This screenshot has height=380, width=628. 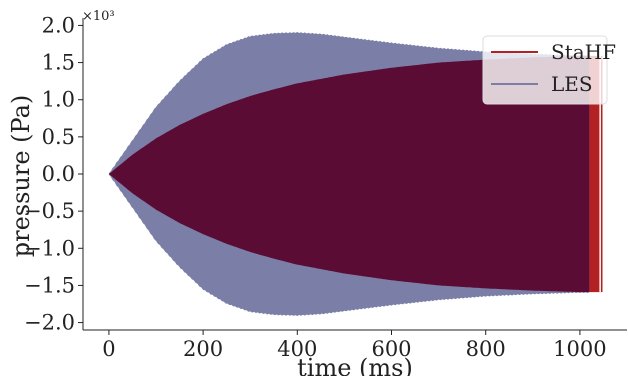 I want to click on x-tick-label: 1000, so click(x=579, y=349).